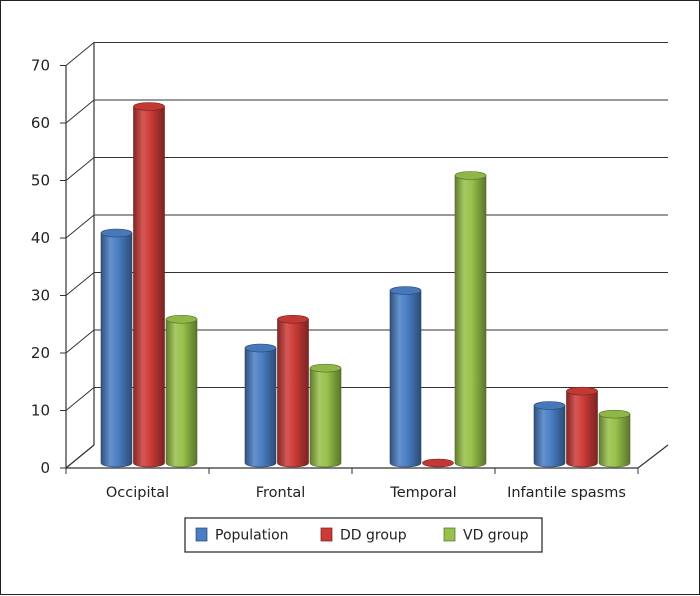 The height and width of the screenshot is (596, 700). What do you see at coordinates (40, 411) in the screenshot?
I see `y-tick-label: 10` at bounding box center [40, 411].